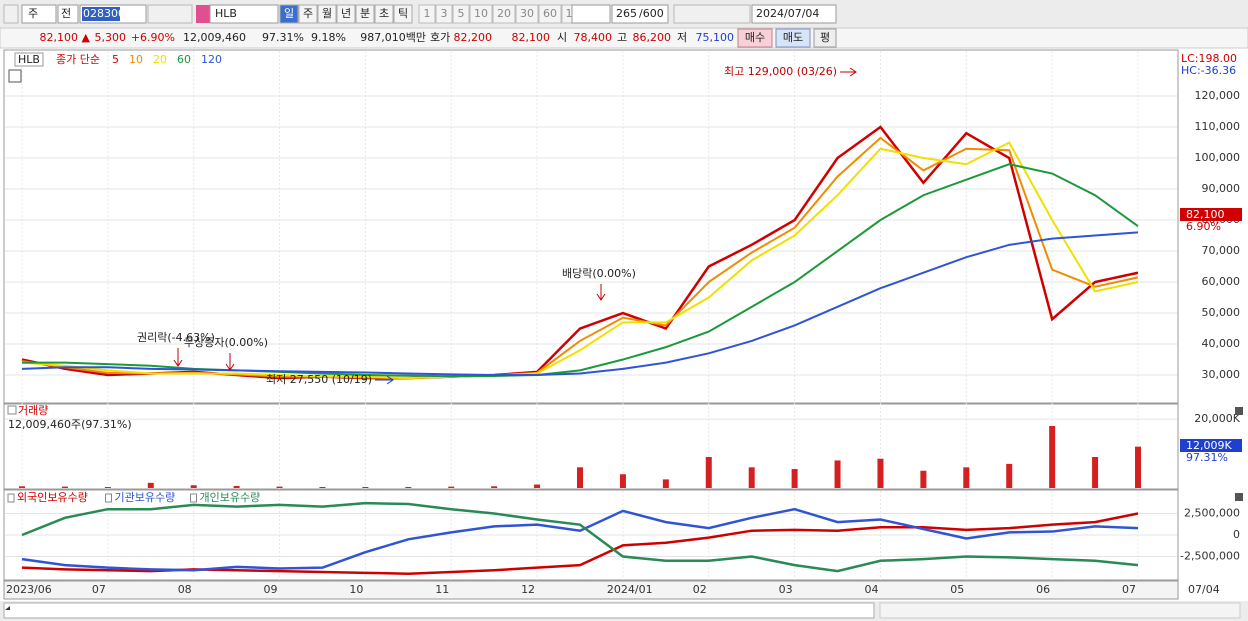  Describe the element at coordinates (591, 535) in the screenshot. I see `holdings-panel` at that location.